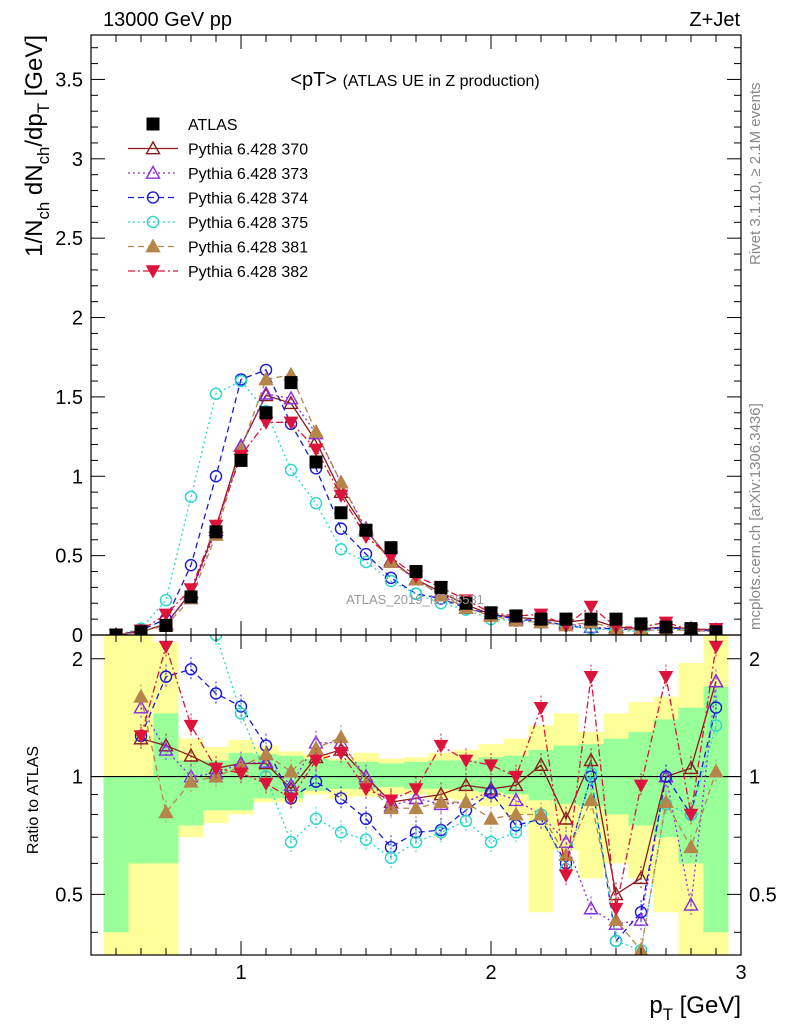 This screenshot has width=786, height=1024. What do you see at coordinates (153, 147) in the screenshot?
I see `legend-marker-p370` at bounding box center [153, 147].